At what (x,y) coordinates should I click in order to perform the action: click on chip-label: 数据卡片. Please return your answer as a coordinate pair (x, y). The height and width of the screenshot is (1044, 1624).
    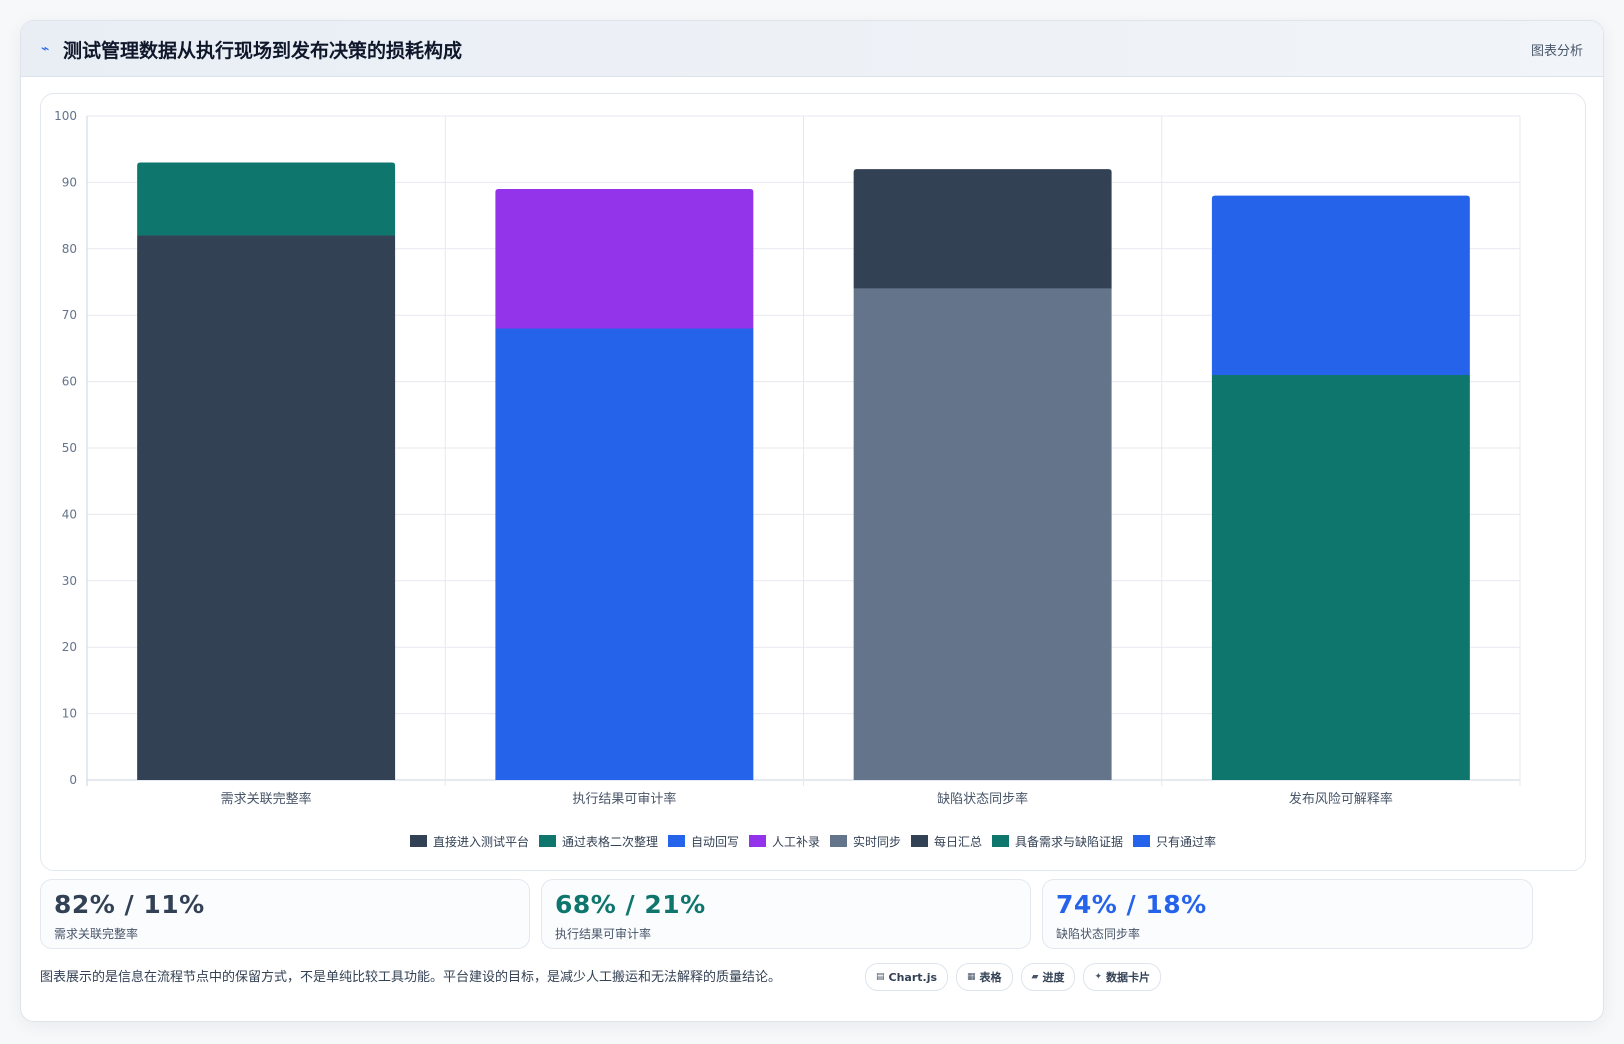
    Looking at the image, I should click on (1128, 977).